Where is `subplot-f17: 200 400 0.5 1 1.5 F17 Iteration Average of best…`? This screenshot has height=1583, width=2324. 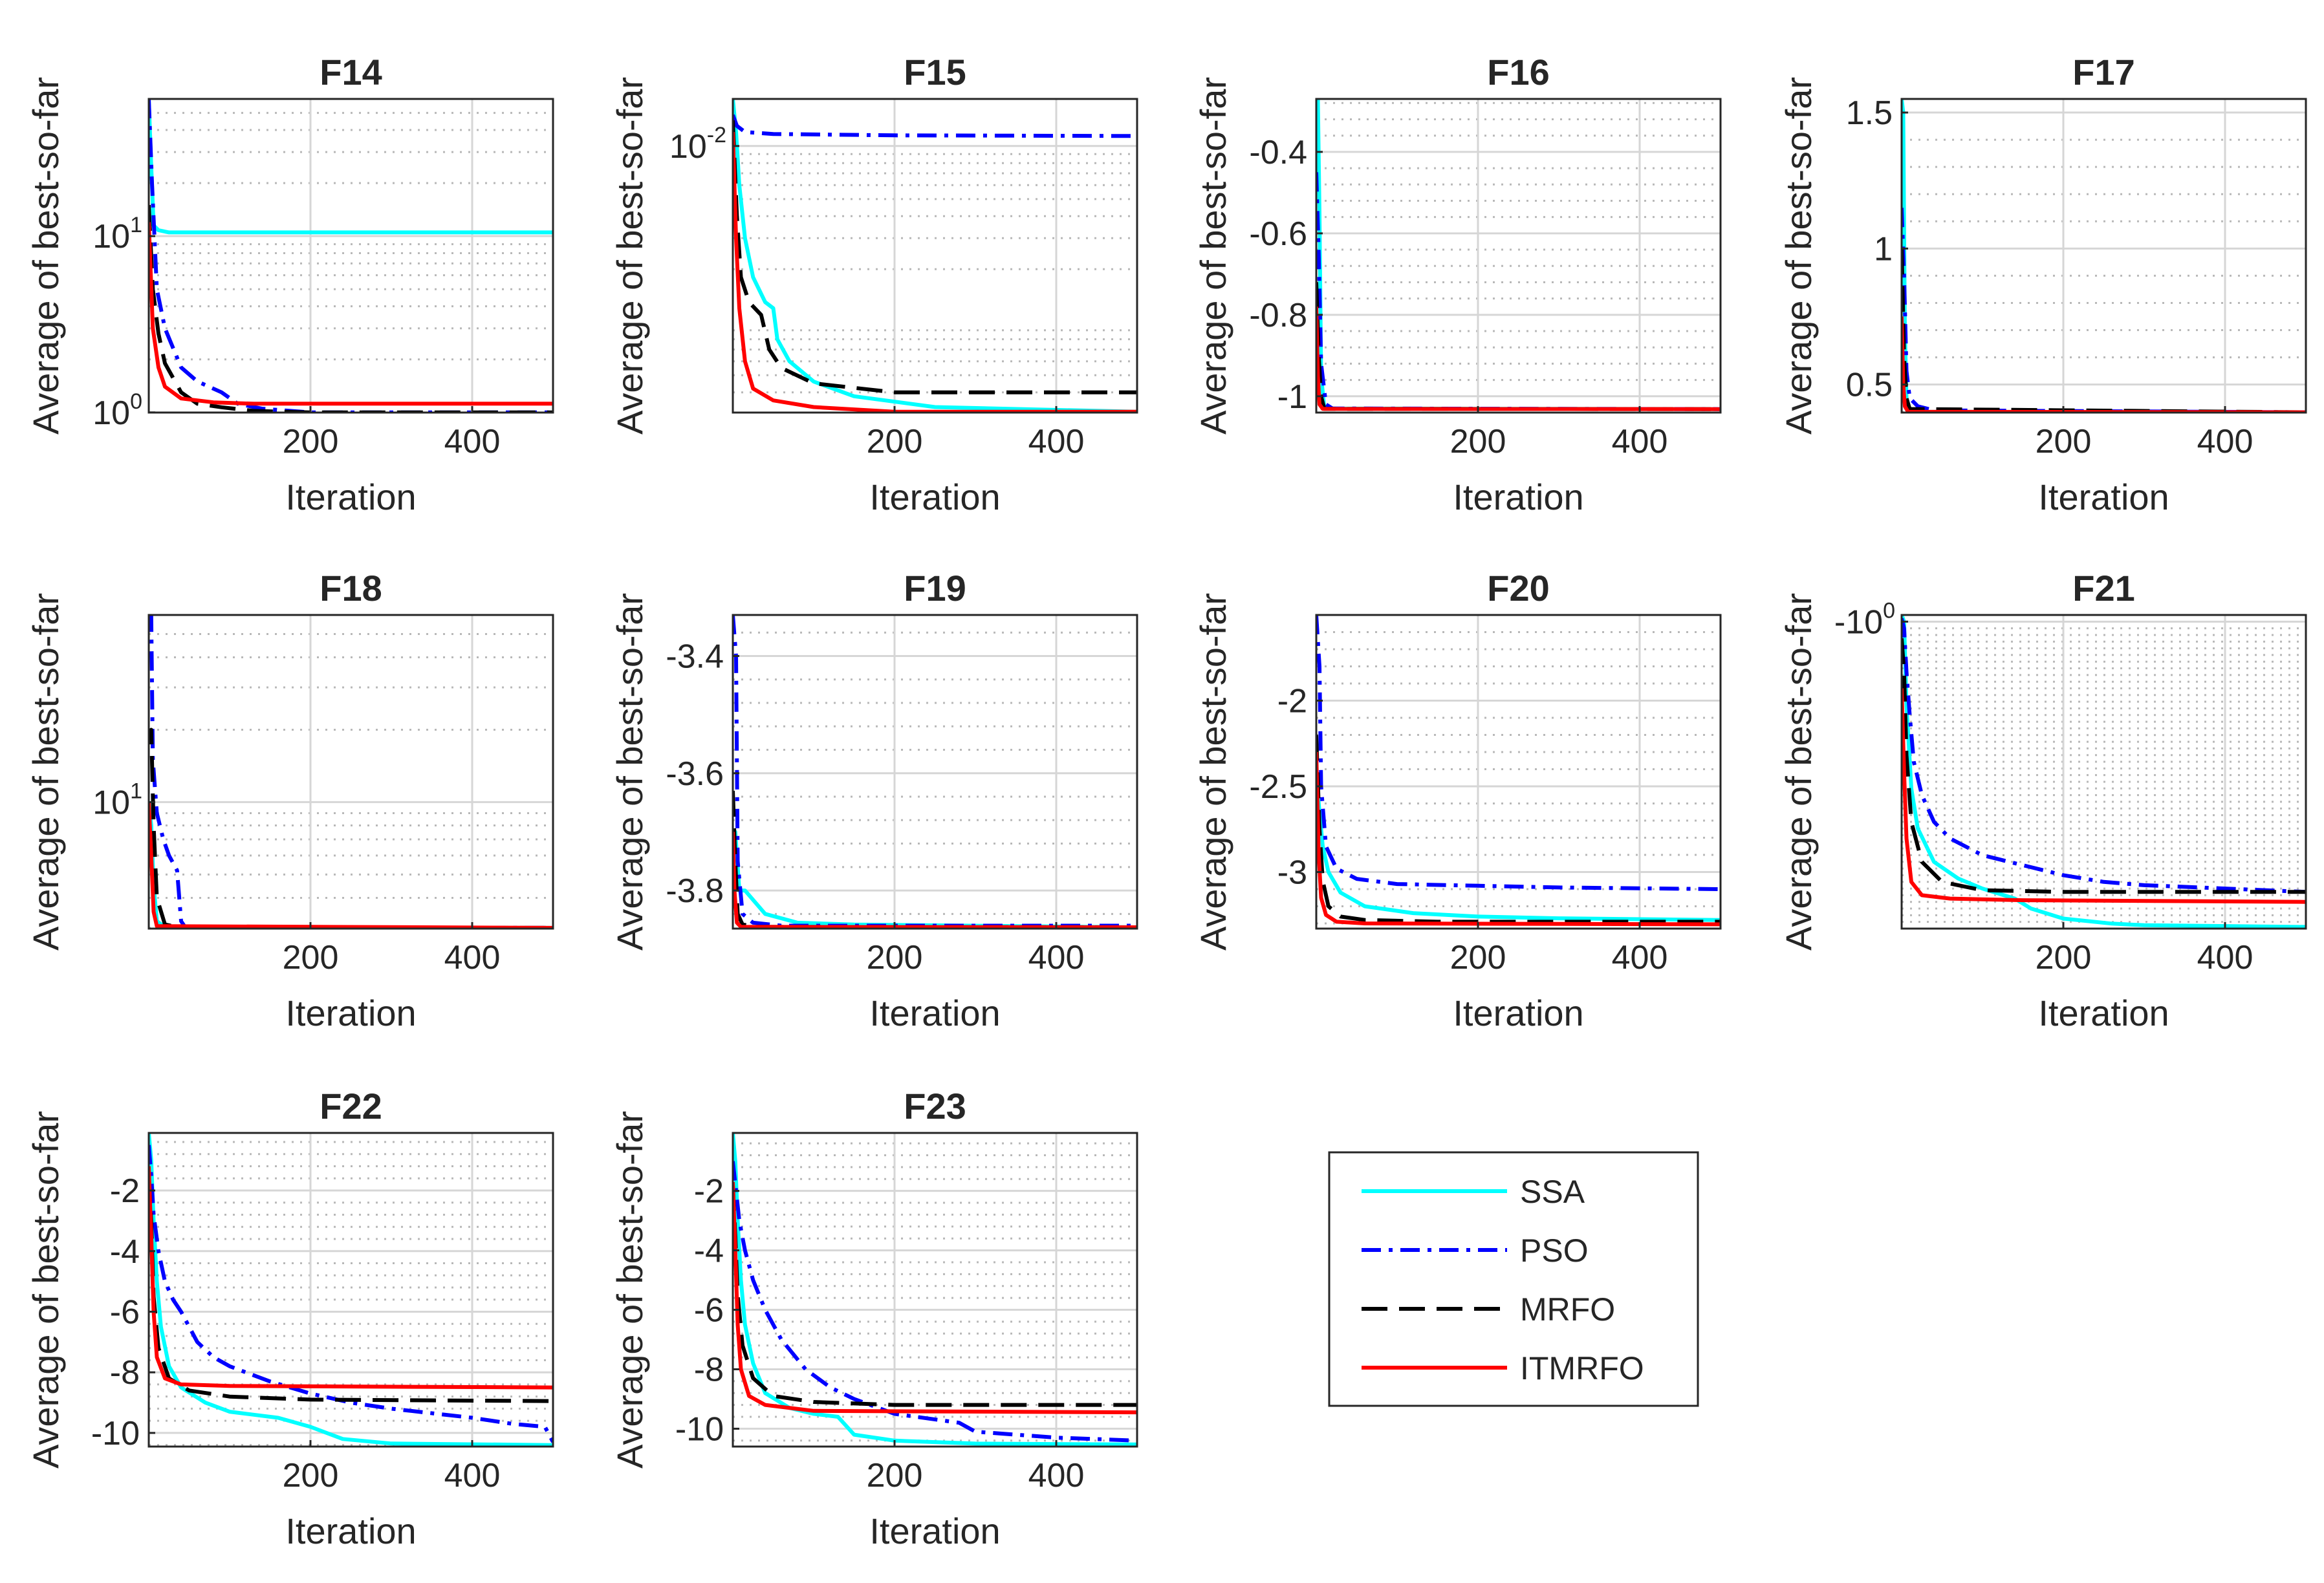 subplot-f17: 200 400 0.5 1 1.5 F17 Iteration Average of best… is located at coordinates (2042, 284).